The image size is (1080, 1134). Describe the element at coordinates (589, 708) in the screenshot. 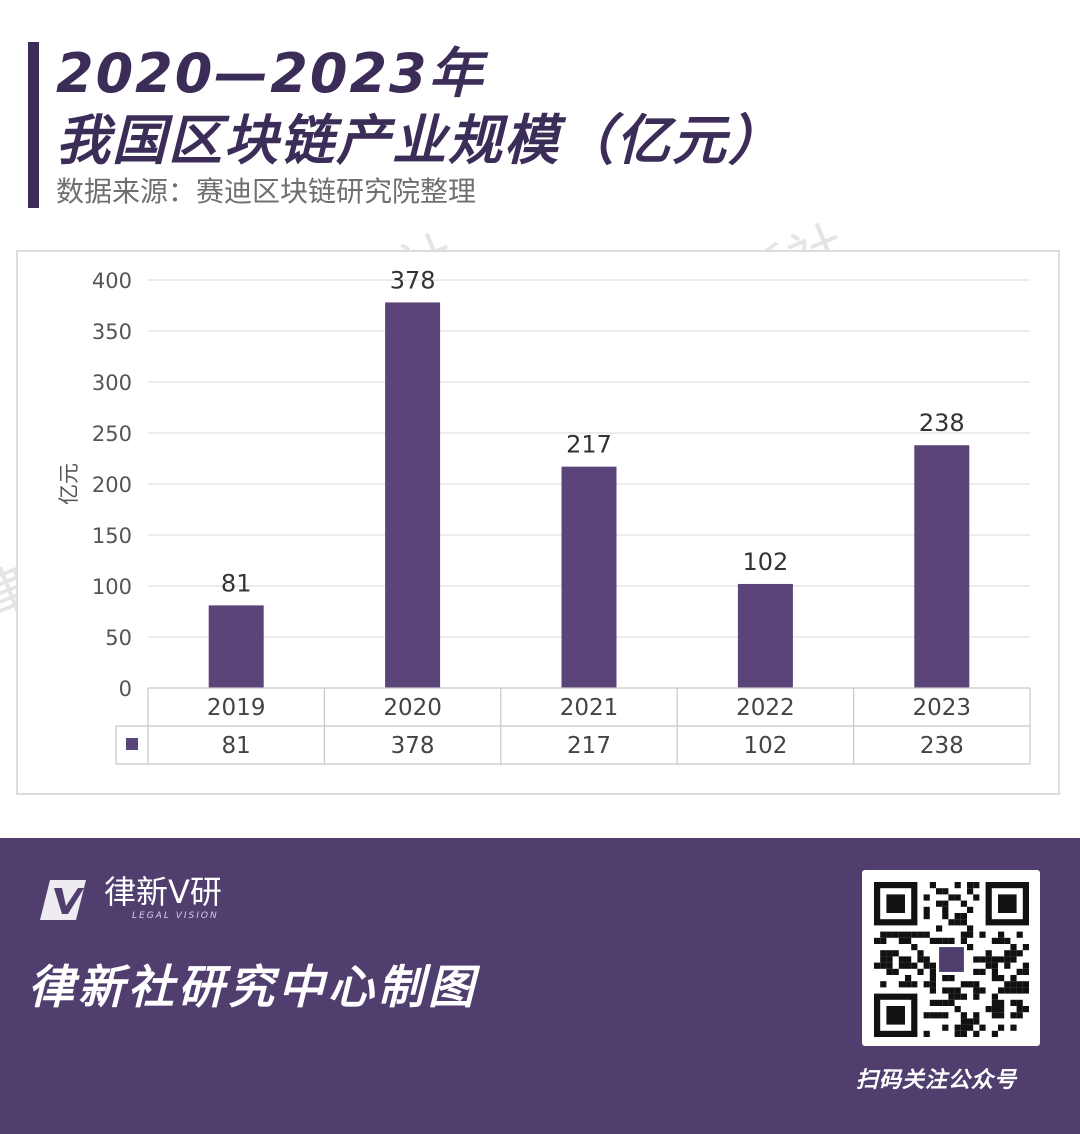

I see `x-tick-label: 2021` at that location.